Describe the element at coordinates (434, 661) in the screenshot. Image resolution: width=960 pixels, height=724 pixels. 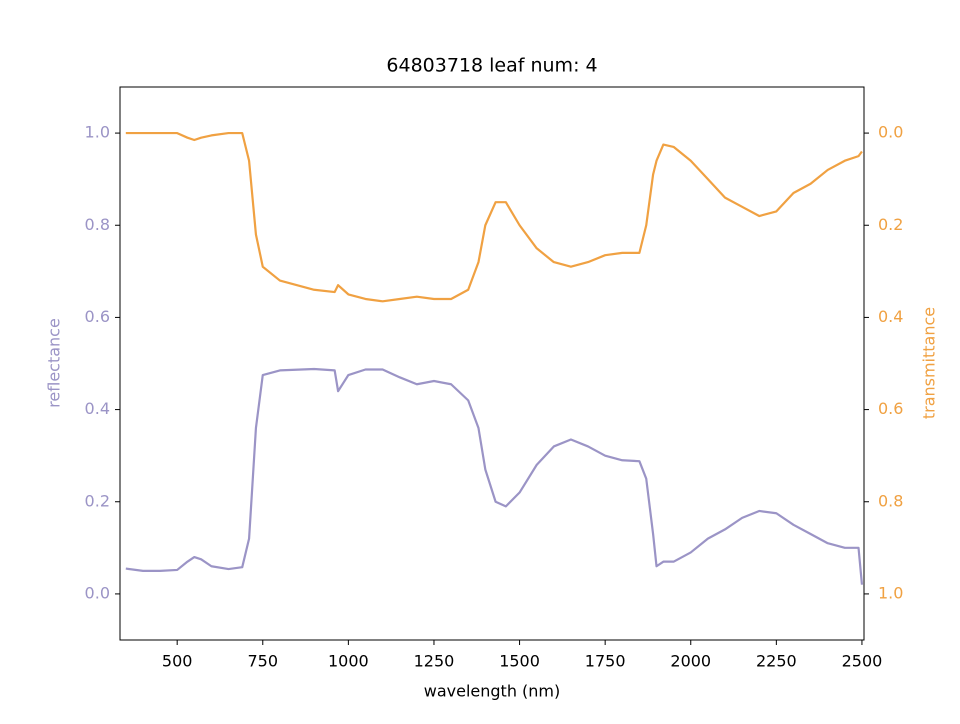
I see `x-tick-label: 1250` at that location.